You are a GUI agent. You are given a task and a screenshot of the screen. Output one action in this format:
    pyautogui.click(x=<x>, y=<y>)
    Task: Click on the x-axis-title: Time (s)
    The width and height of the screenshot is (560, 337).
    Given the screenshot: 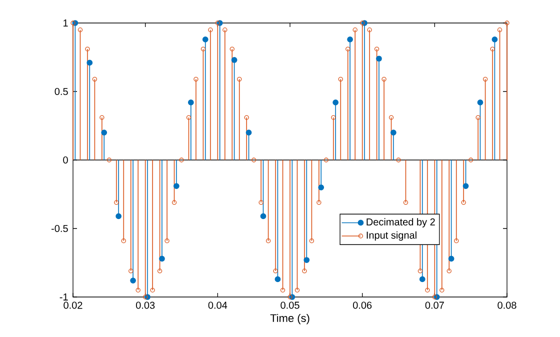 What is the action you would take?
    pyautogui.click(x=290, y=319)
    